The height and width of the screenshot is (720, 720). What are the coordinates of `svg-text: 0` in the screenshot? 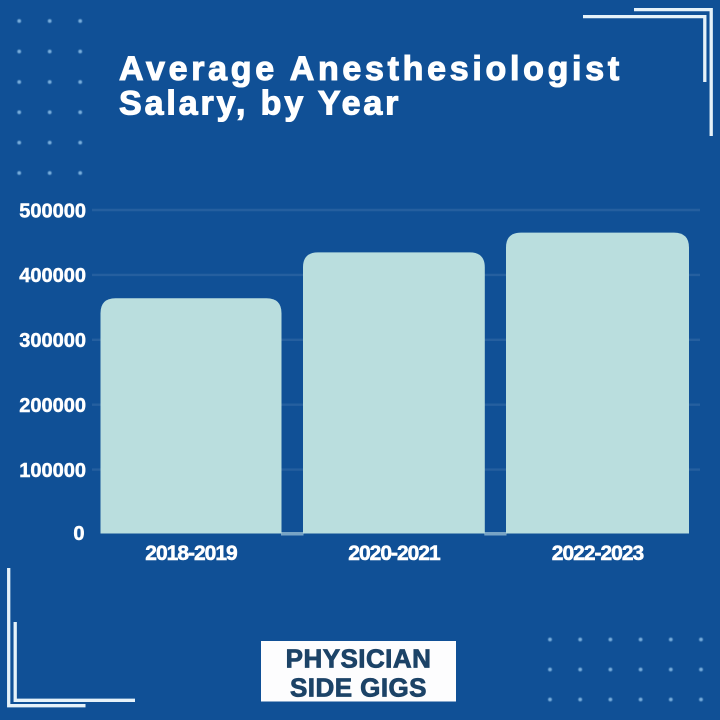 It's located at (78, 534).